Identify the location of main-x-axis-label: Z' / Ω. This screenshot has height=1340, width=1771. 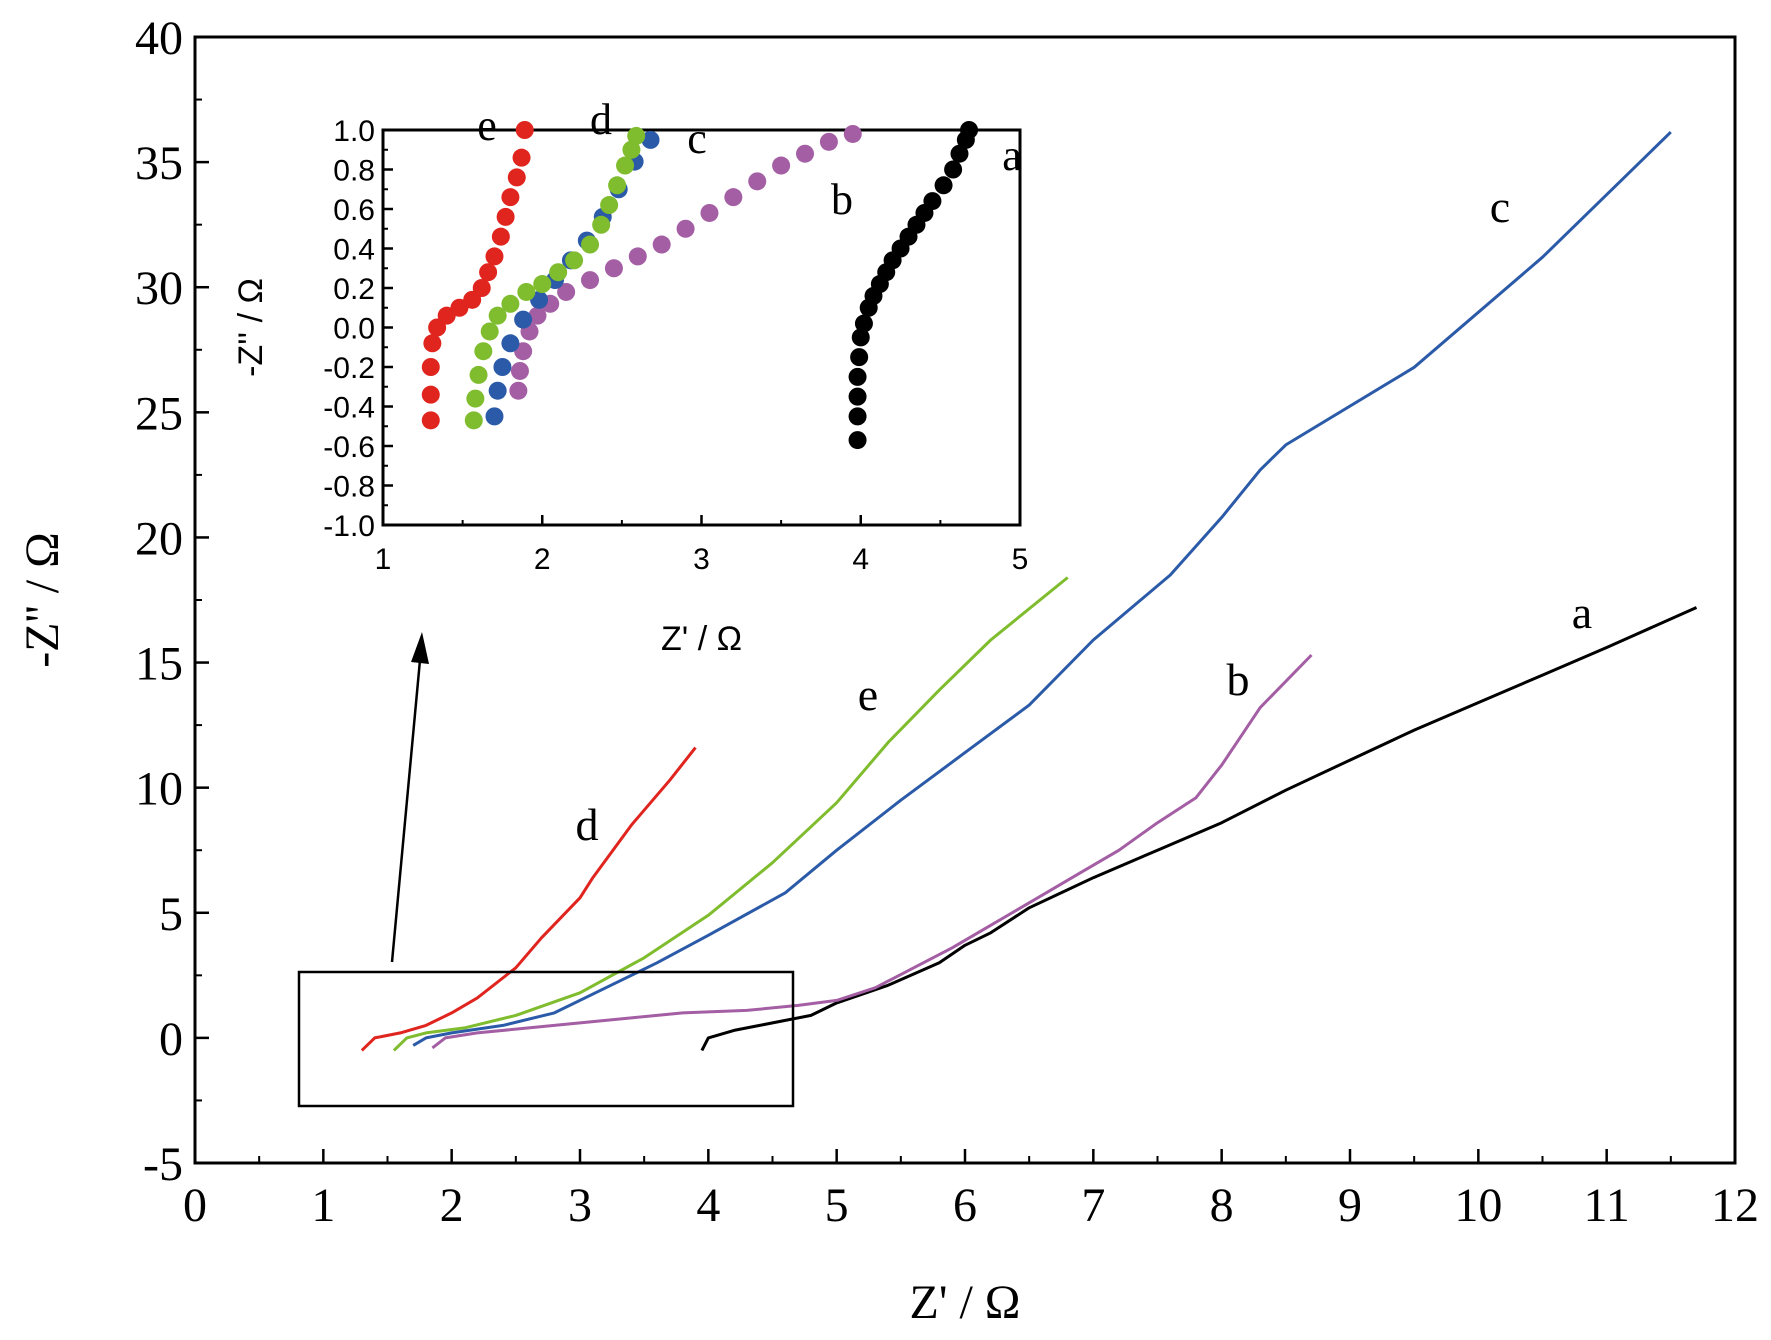
(965, 1302).